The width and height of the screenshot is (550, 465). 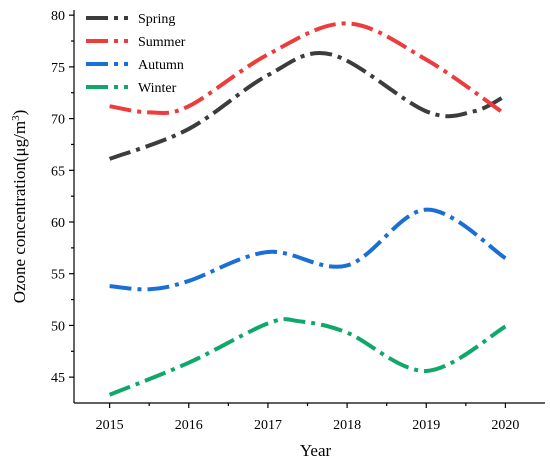 I want to click on y-axis-title-main: Ozone concentration(μg/m, so click(x=19, y=212).